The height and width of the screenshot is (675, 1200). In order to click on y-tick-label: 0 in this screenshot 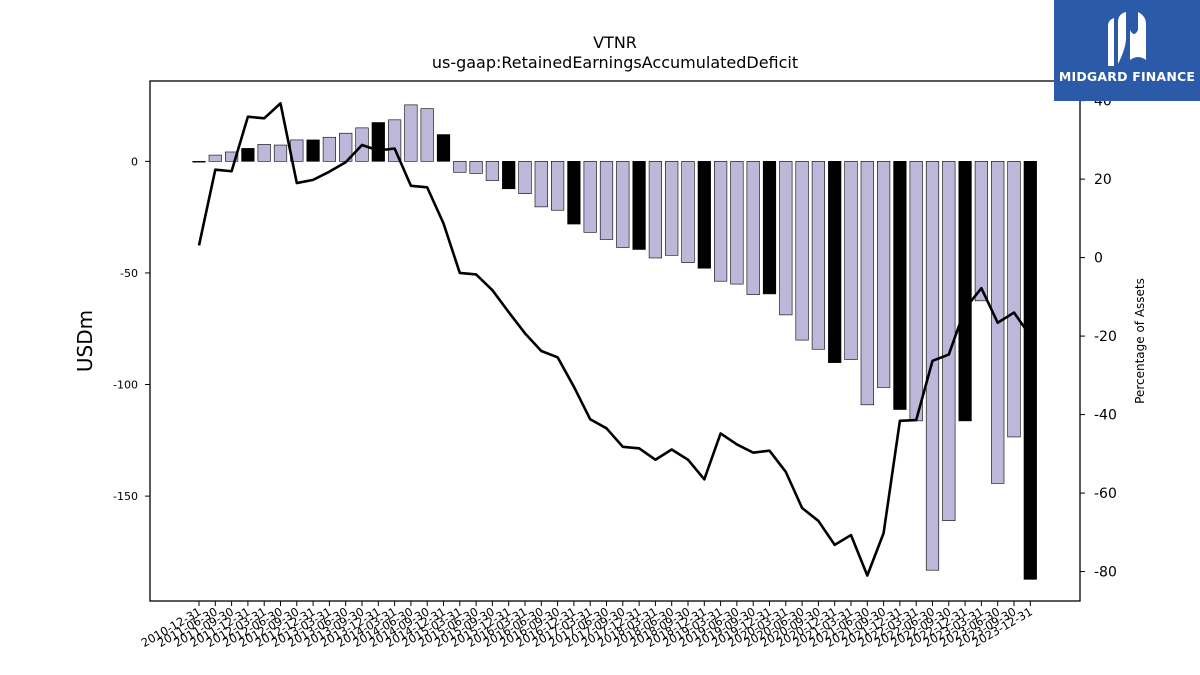, I will do `click(134, 161)`.